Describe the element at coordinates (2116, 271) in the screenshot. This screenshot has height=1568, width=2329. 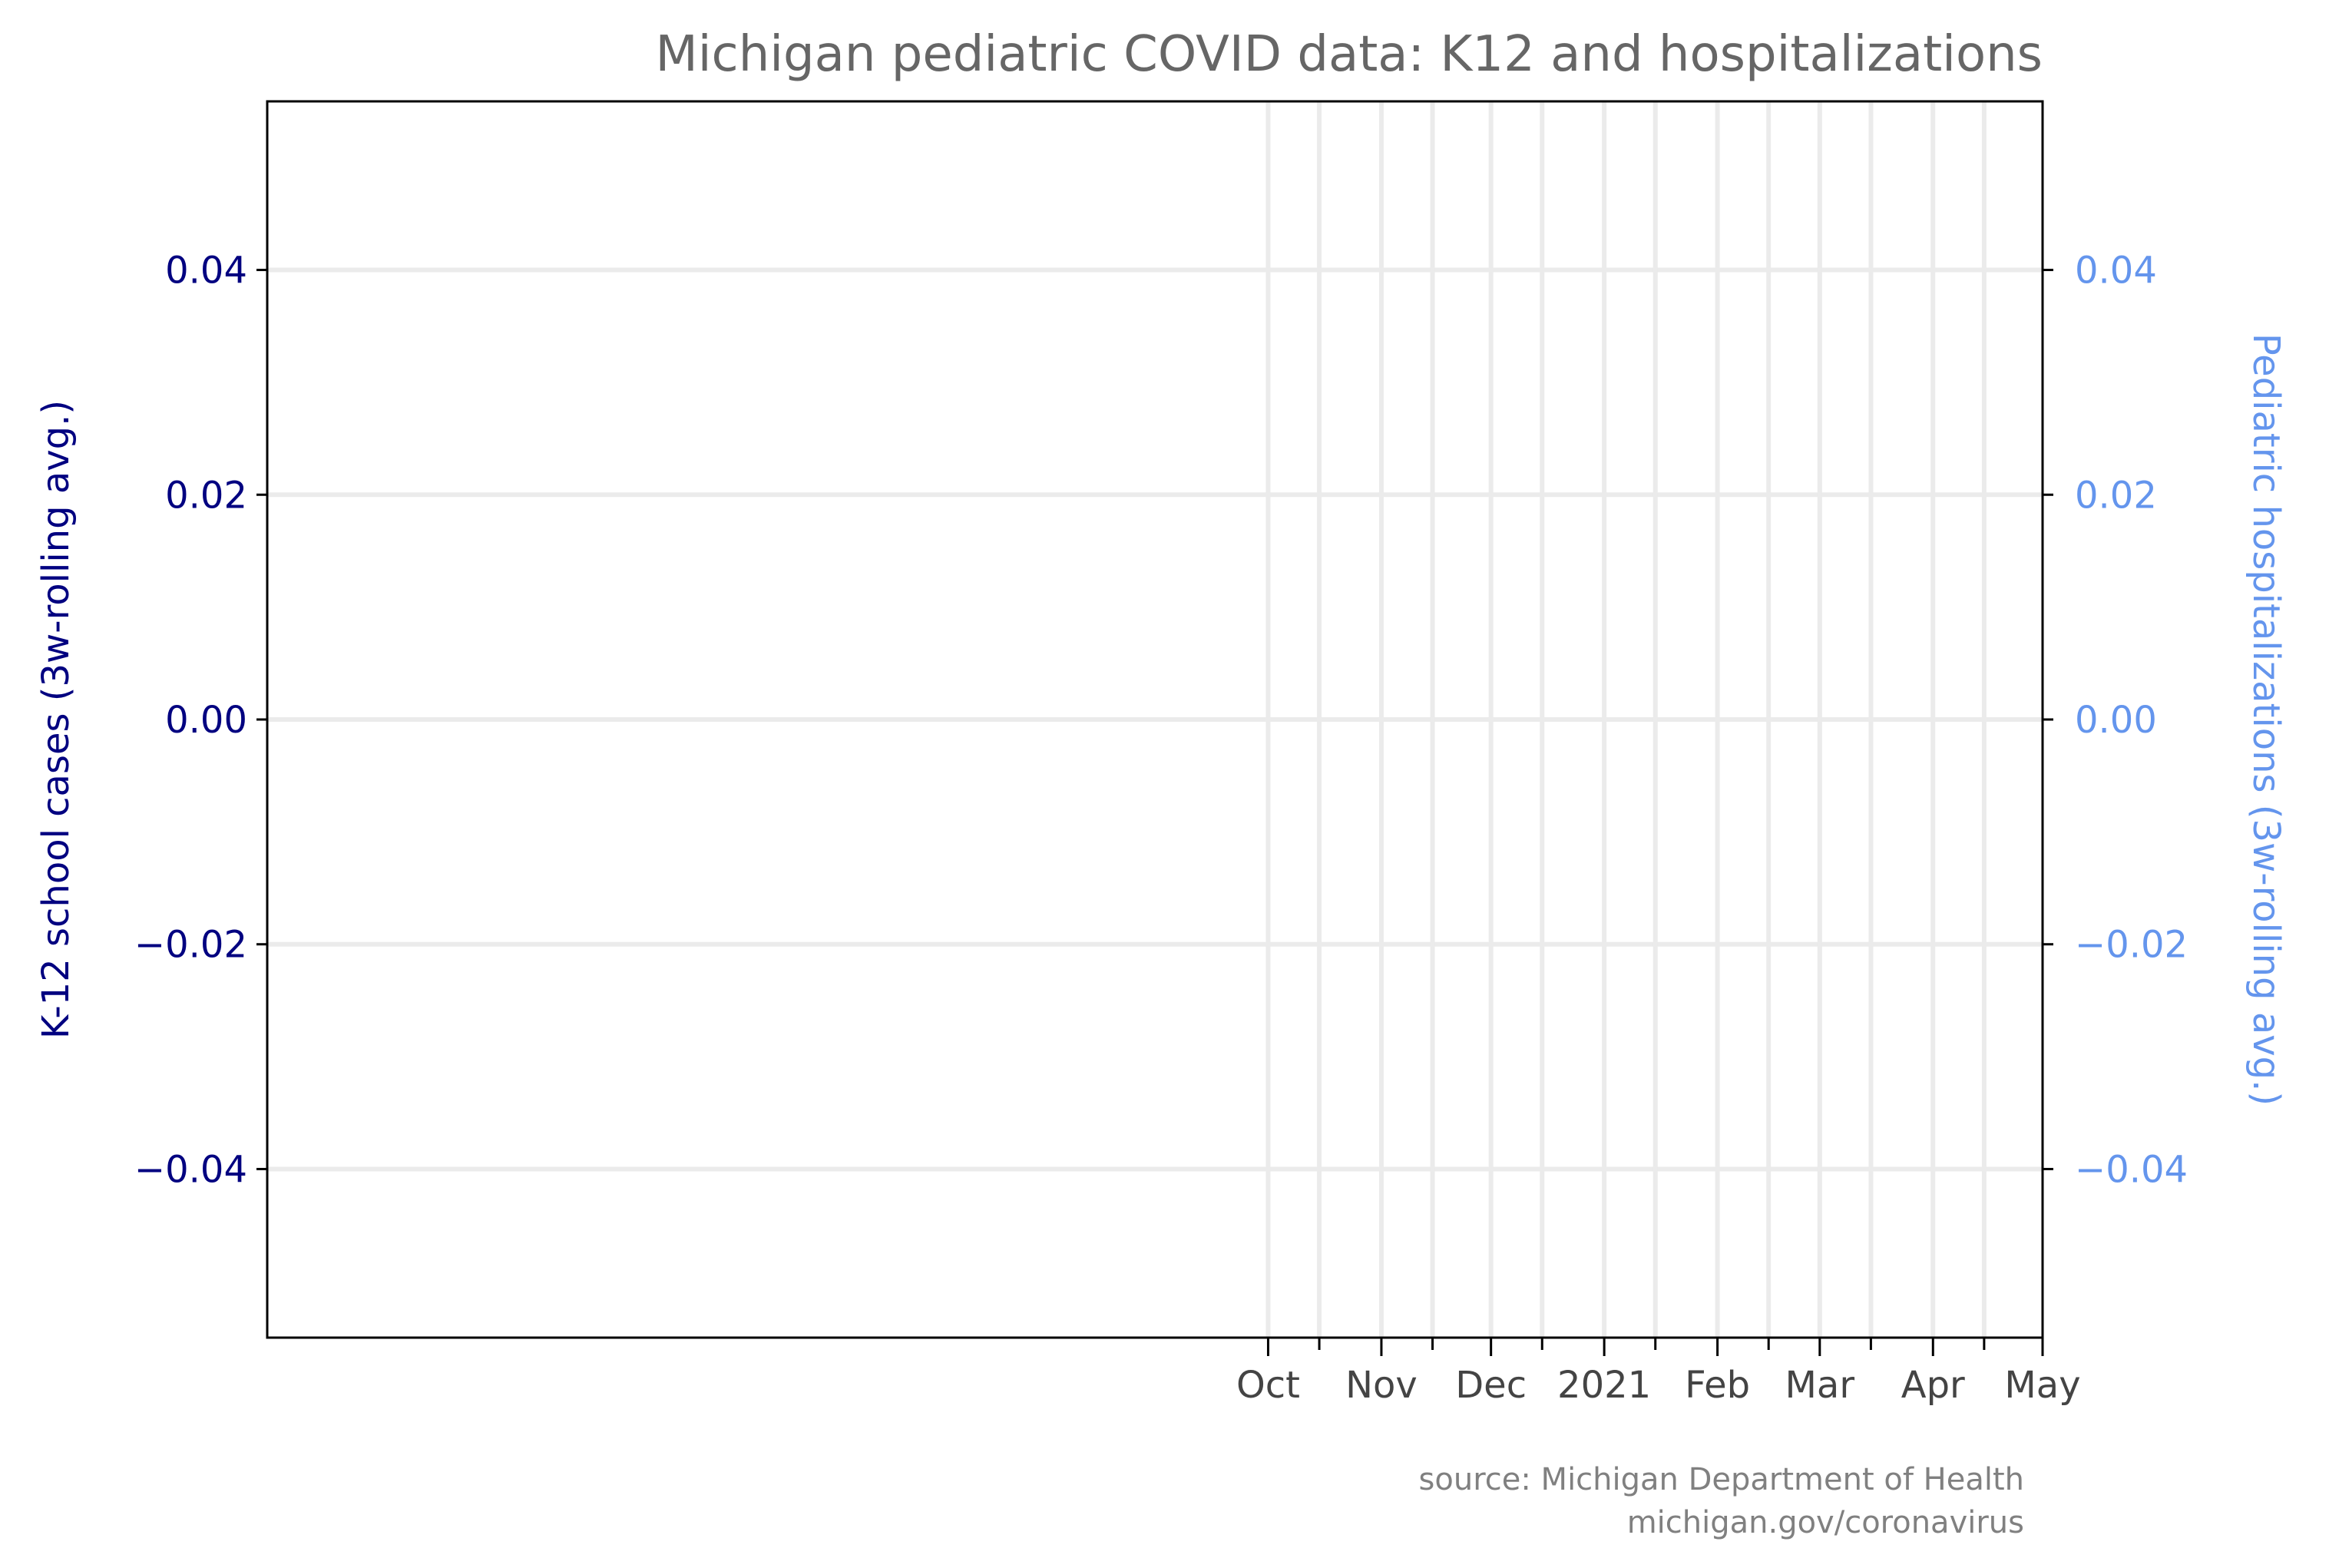
I see `y-right-tick-label: 0.04` at that location.